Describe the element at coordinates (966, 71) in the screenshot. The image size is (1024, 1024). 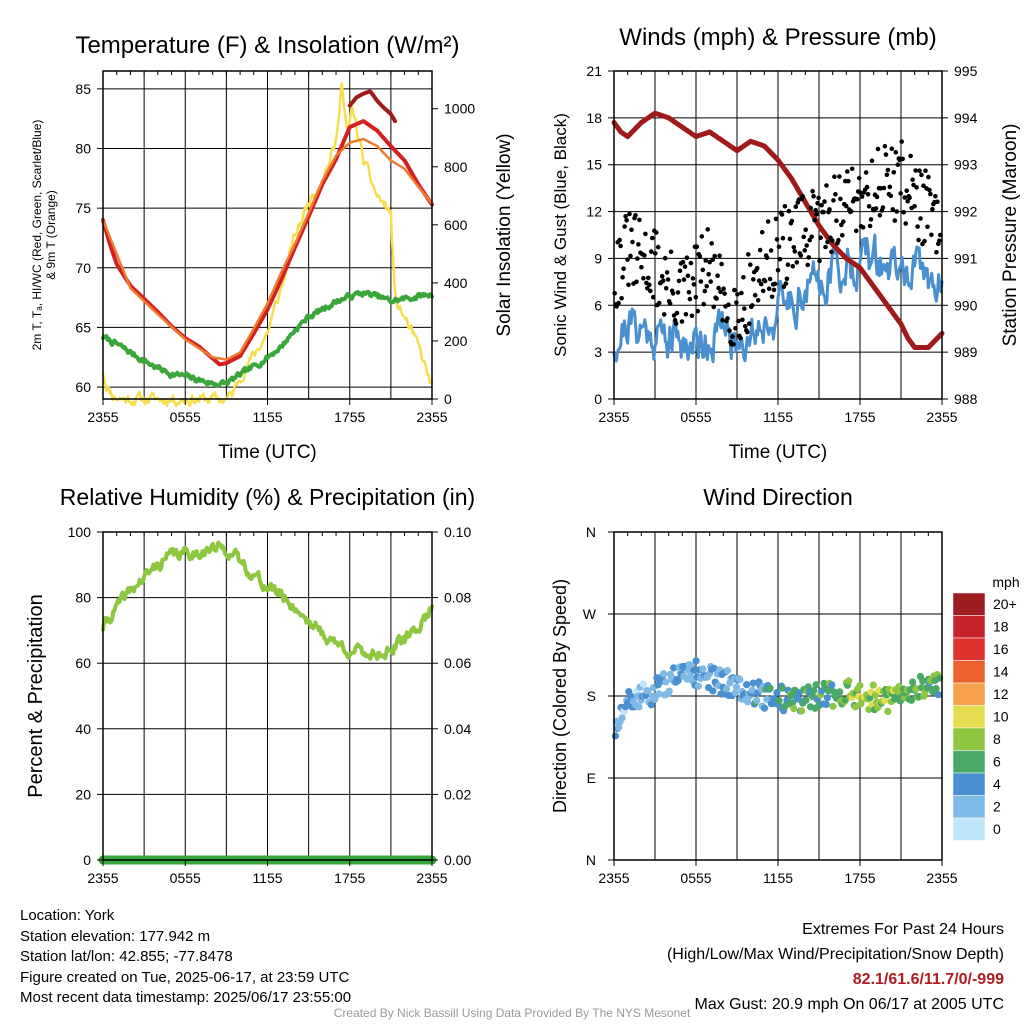
I see `y-right-tick-label: 995` at that location.